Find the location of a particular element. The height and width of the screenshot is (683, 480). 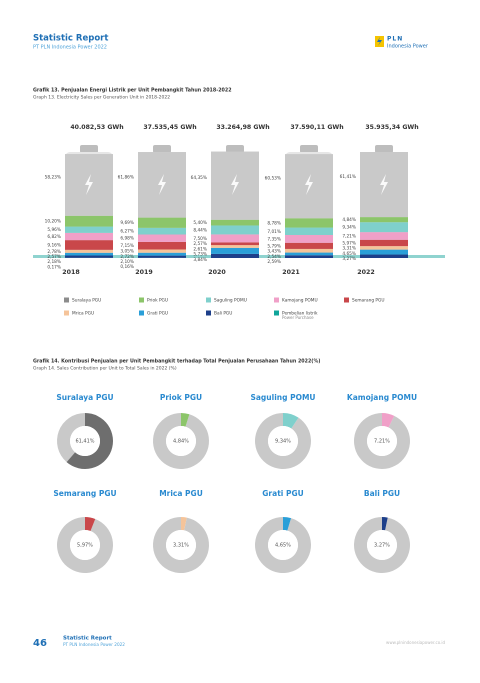

value-label: 10,20% is located at coordinates (53, 222).